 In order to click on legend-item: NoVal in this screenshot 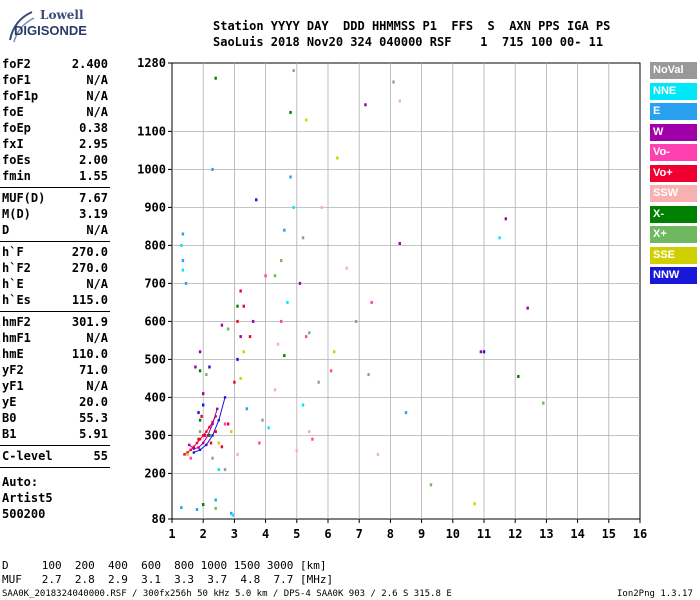, I will do `click(673, 70)`.